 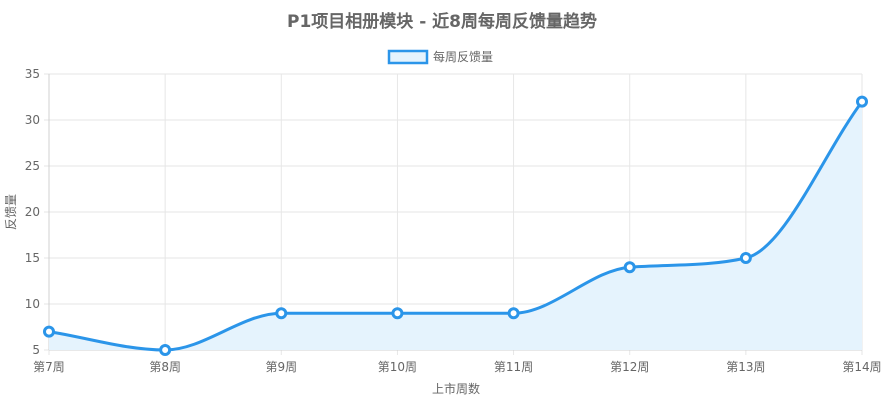 What do you see at coordinates (165, 367) in the screenshot?
I see `x-tick-label: 第8周` at bounding box center [165, 367].